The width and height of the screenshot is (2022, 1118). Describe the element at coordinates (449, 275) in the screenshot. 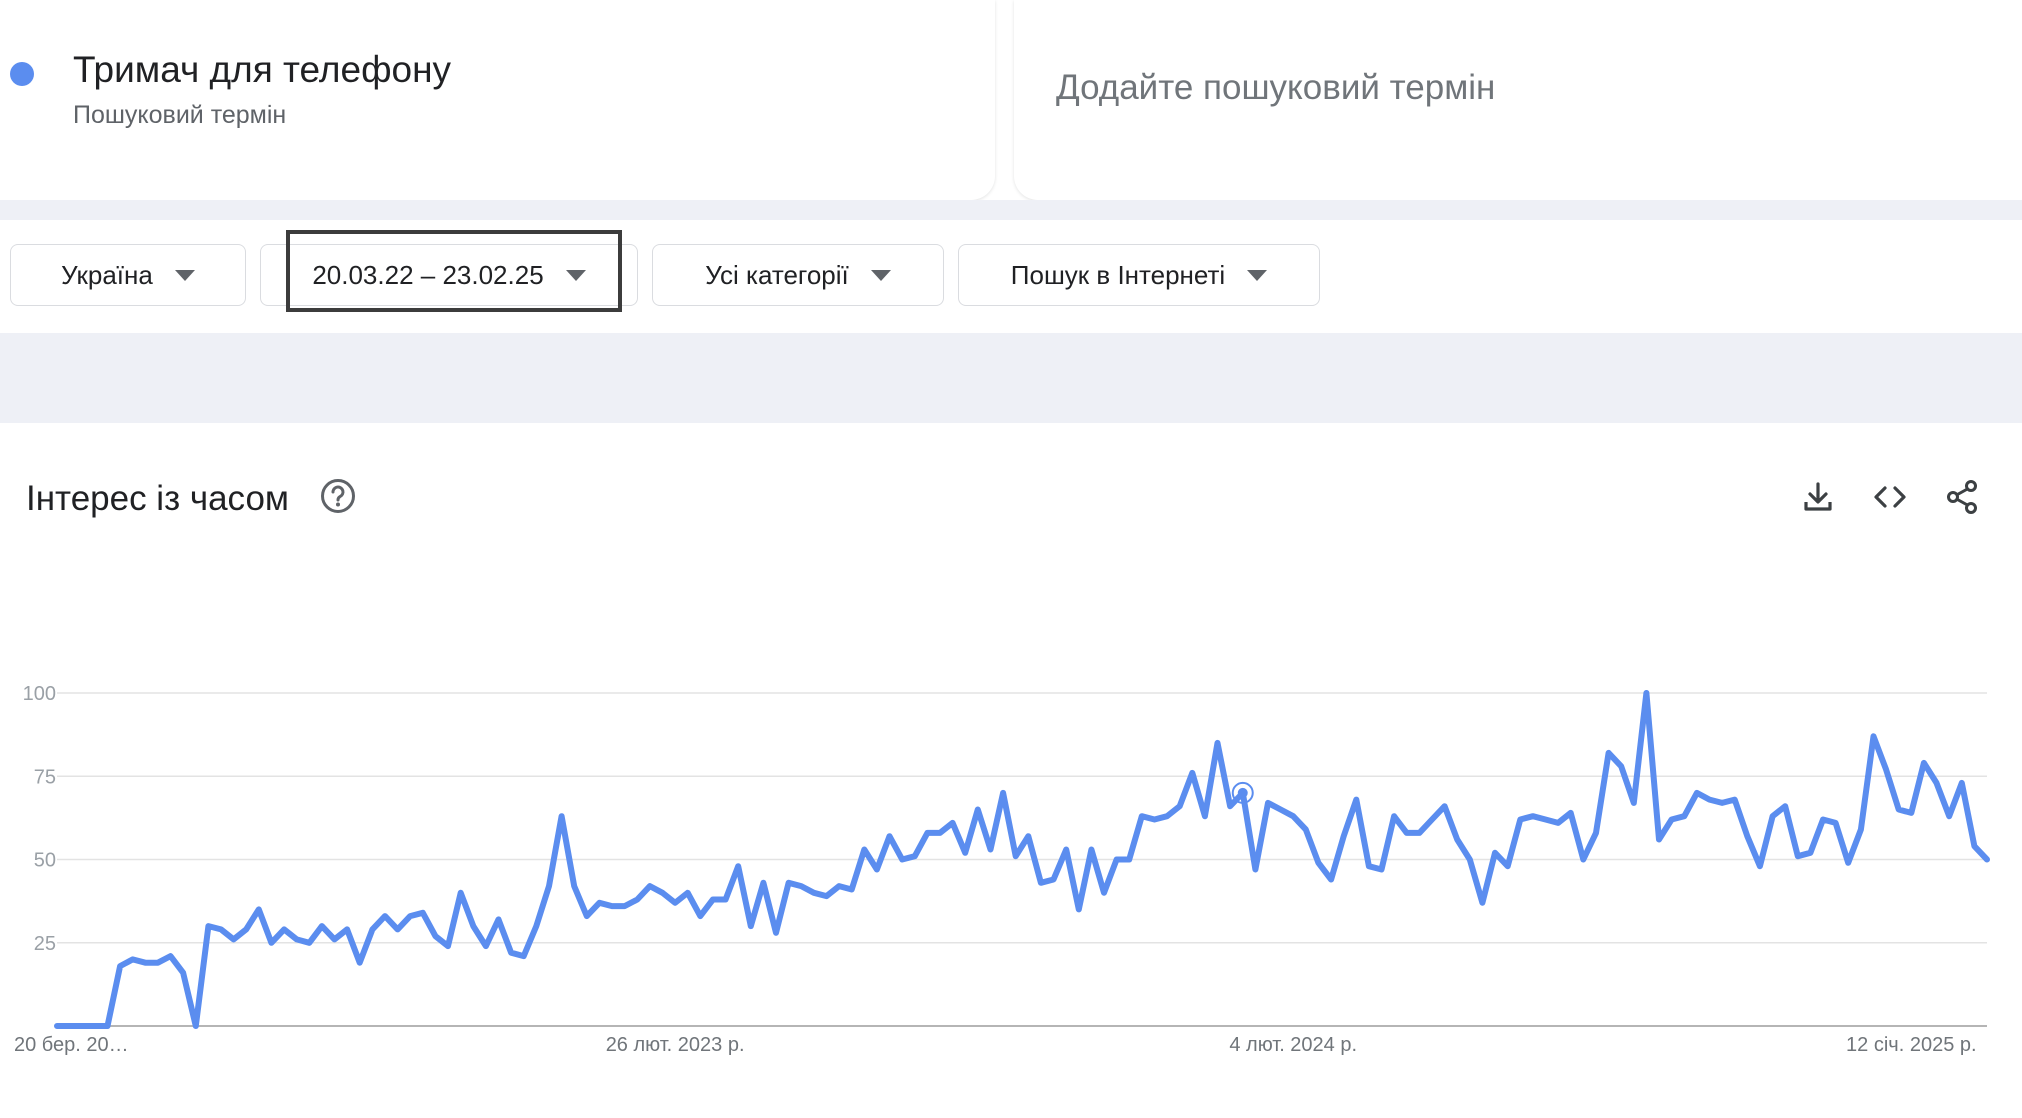

I see `date-range-dropdown: 20.03.22 – 23.02.25` at that location.